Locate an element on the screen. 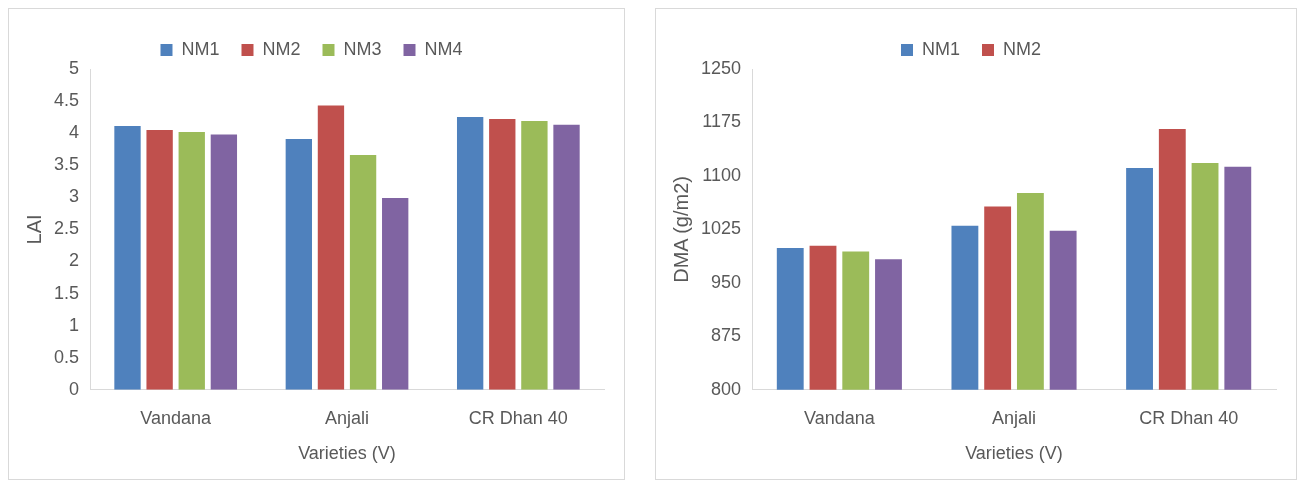 The image size is (1310, 488). y-tick-label: 1025 is located at coordinates (721, 228).